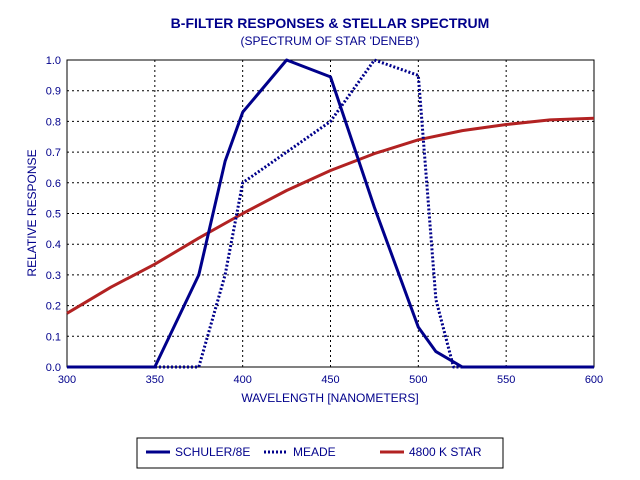 This screenshot has width=640, height=480. Describe the element at coordinates (53, 122) in the screenshot. I see `y-tick-label: 0.8` at that location.